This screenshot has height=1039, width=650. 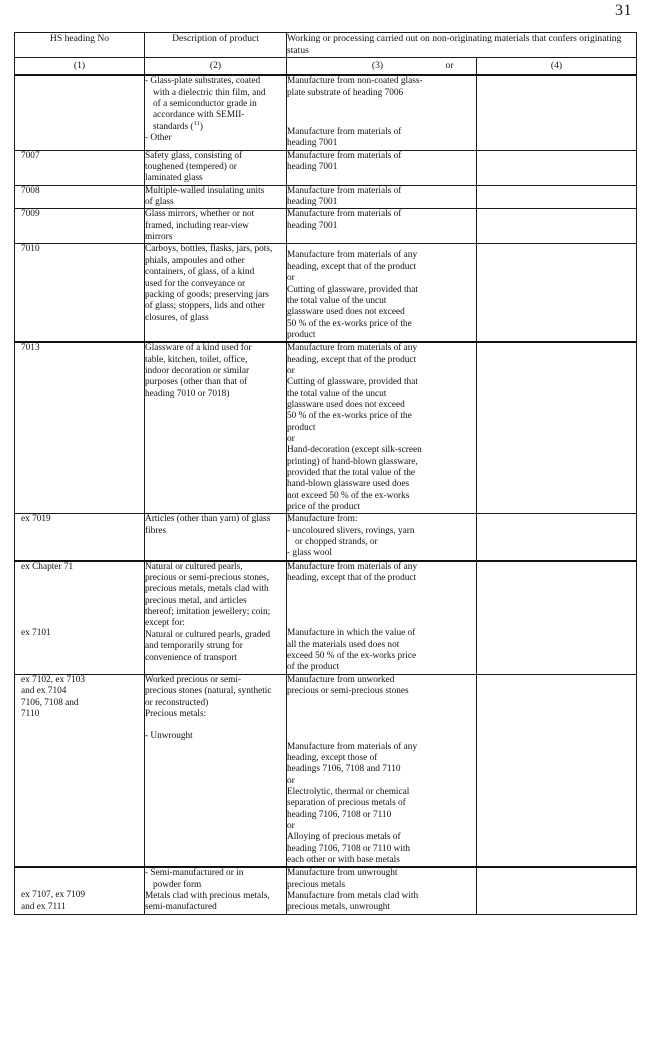 I want to click on heading-line: 7110, so click(x=30, y=713).